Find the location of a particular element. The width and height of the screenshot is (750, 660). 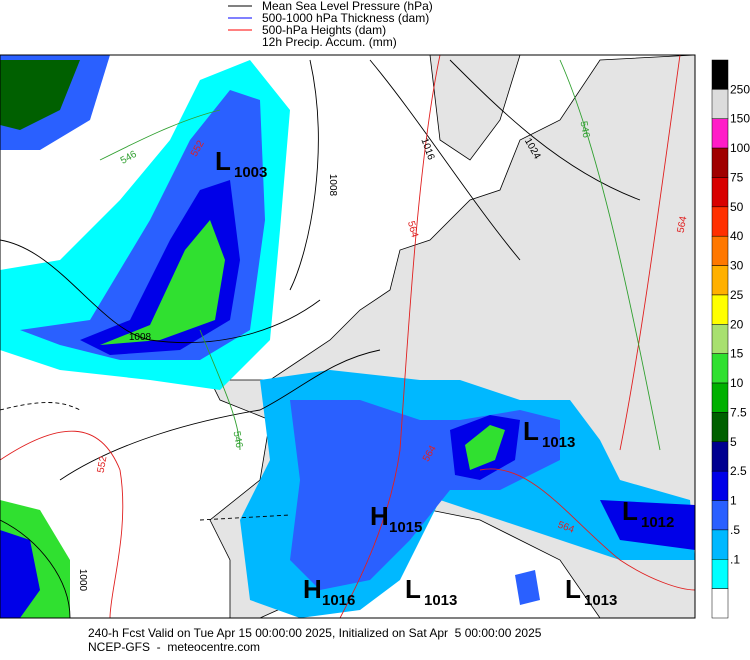

colorbar-label: 7.5 is located at coordinates (738, 412).